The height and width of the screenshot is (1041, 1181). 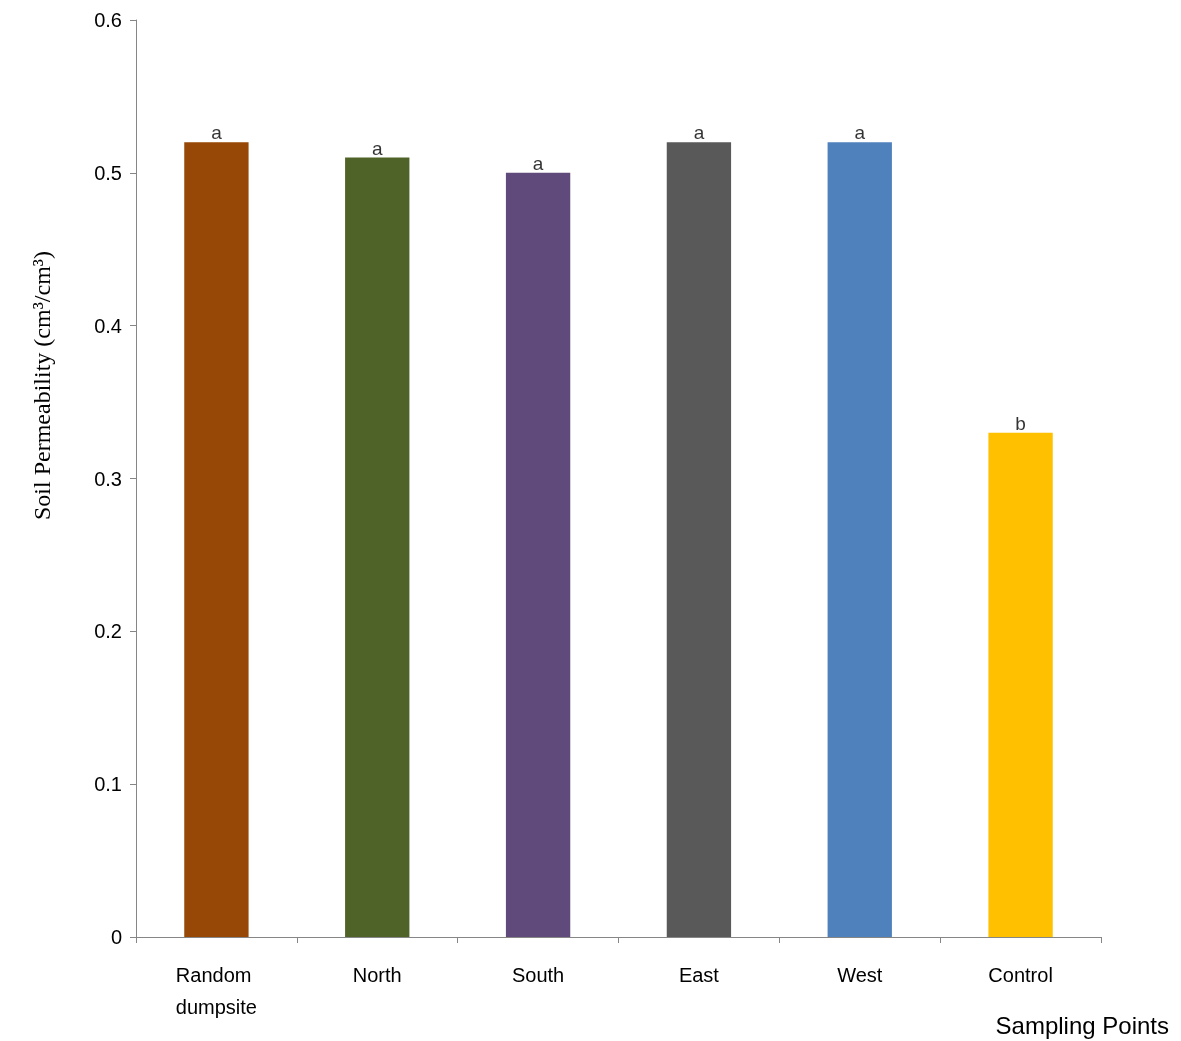 I want to click on y-tick-label: 0.5, so click(x=108, y=172).